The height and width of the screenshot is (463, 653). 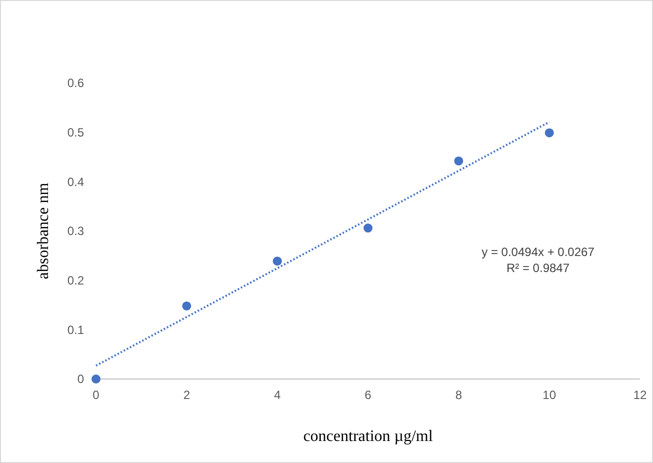 What do you see at coordinates (186, 395) in the screenshot?
I see `x-tick-label: 2` at bounding box center [186, 395].